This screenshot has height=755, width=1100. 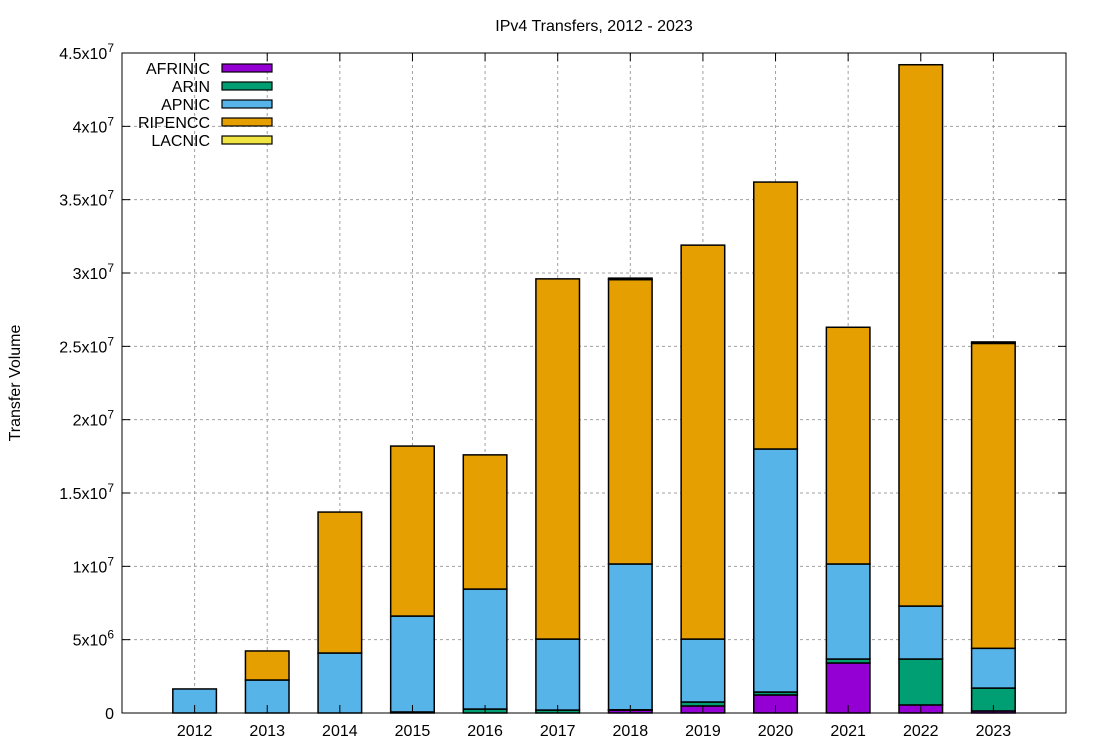 I want to click on y-tick-base: 0, so click(x=109, y=714).